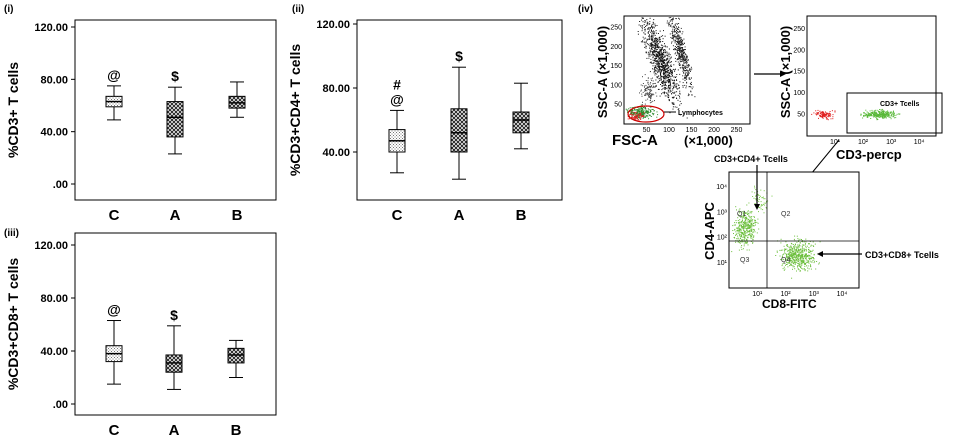 The height and width of the screenshot is (444, 964). I want to click on y-tick-label: 150, so click(616, 66).